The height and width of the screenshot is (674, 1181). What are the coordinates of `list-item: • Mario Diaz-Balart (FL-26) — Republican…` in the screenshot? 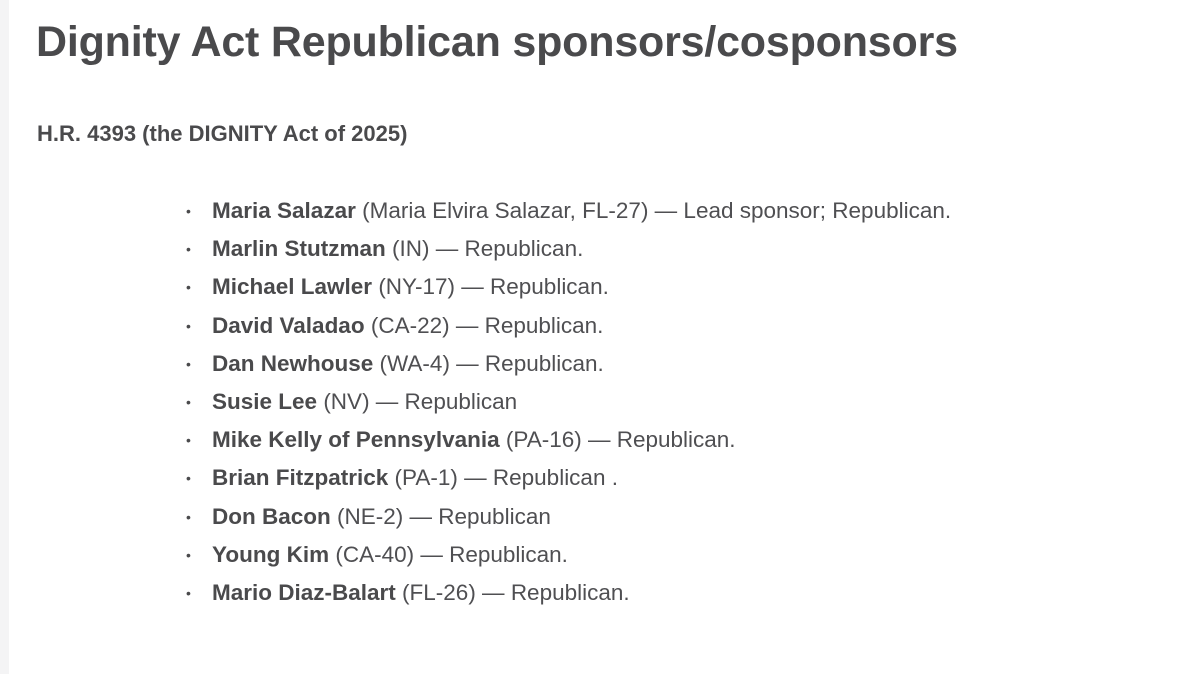 It's located at (568, 593).